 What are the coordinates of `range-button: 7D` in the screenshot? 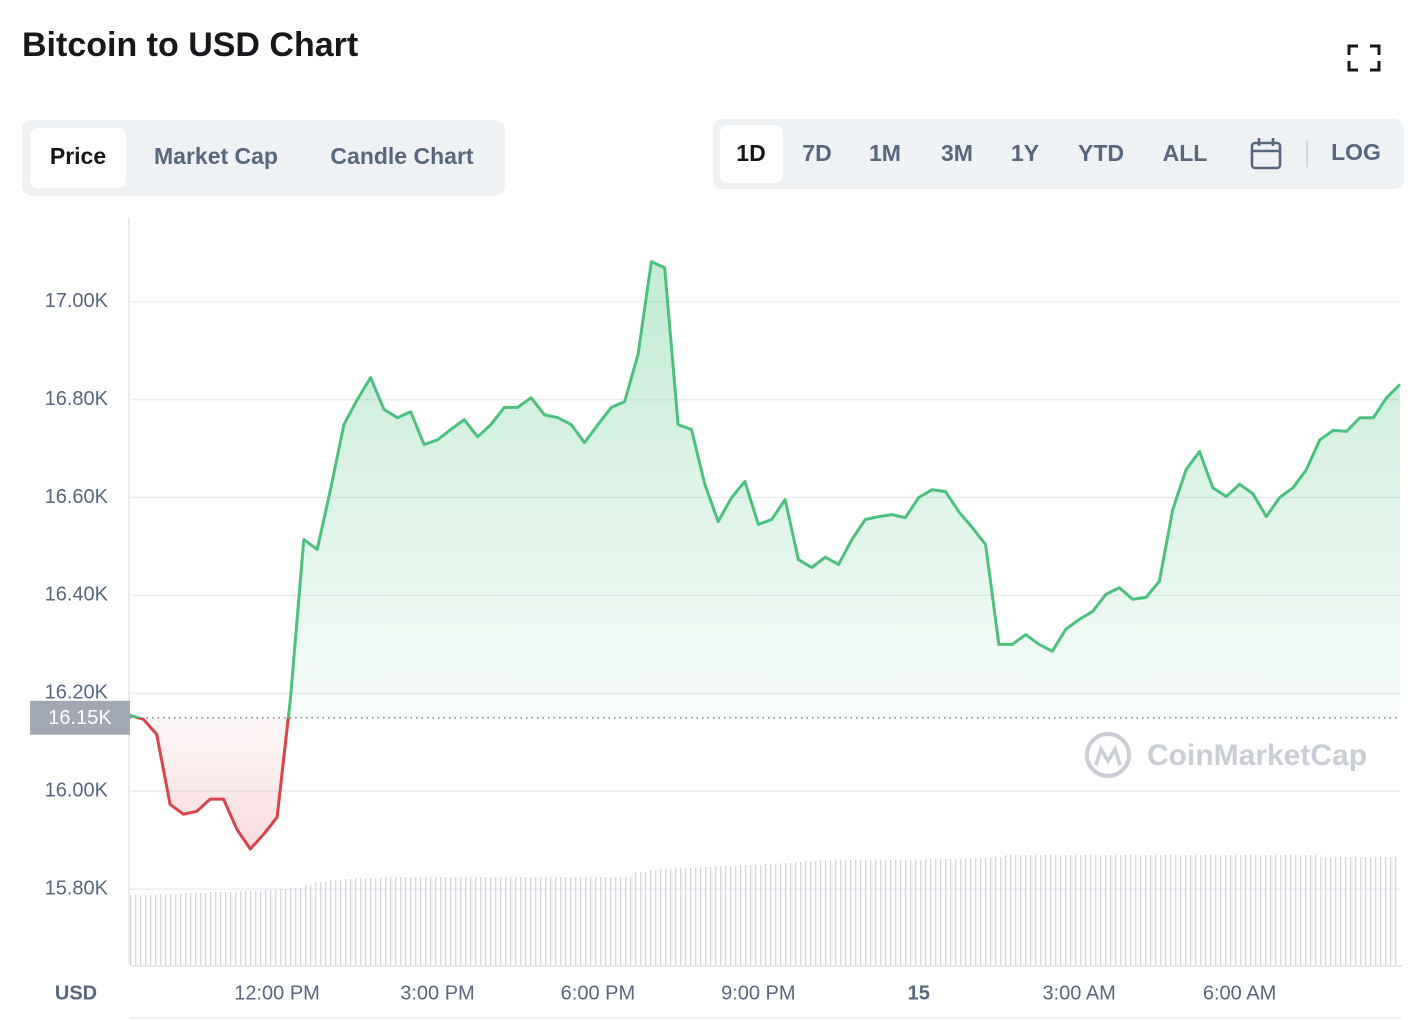 It's located at (816, 153).